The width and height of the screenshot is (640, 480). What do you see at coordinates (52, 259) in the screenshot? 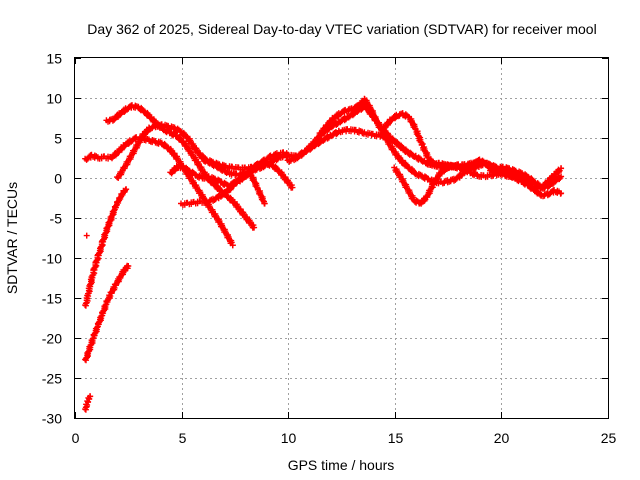
I see `y-tick-label: -10` at bounding box center [52, 259].